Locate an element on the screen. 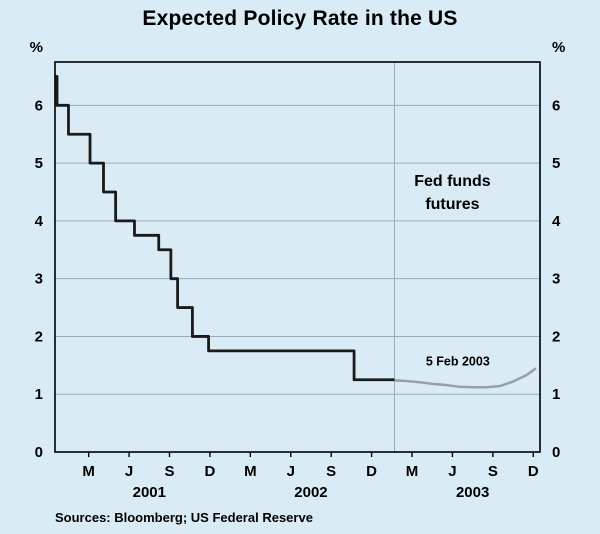  y-axis-label-left-6: 6 is located at coordinates (39, 105).